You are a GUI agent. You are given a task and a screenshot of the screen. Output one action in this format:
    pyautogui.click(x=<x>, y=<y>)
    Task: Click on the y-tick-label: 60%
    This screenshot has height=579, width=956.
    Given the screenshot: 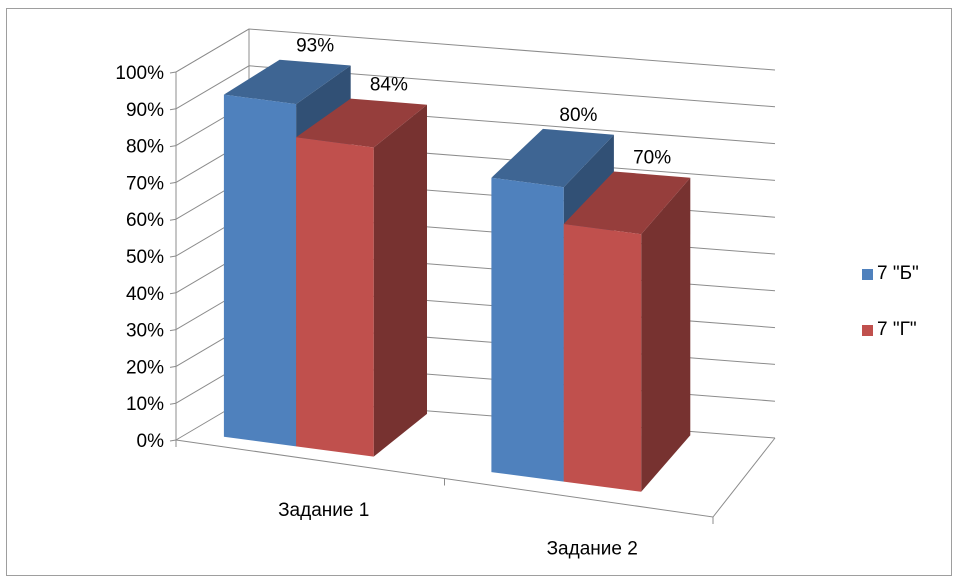 What is the action you would take?
    pyautogui.click(x=145, y=220)
    